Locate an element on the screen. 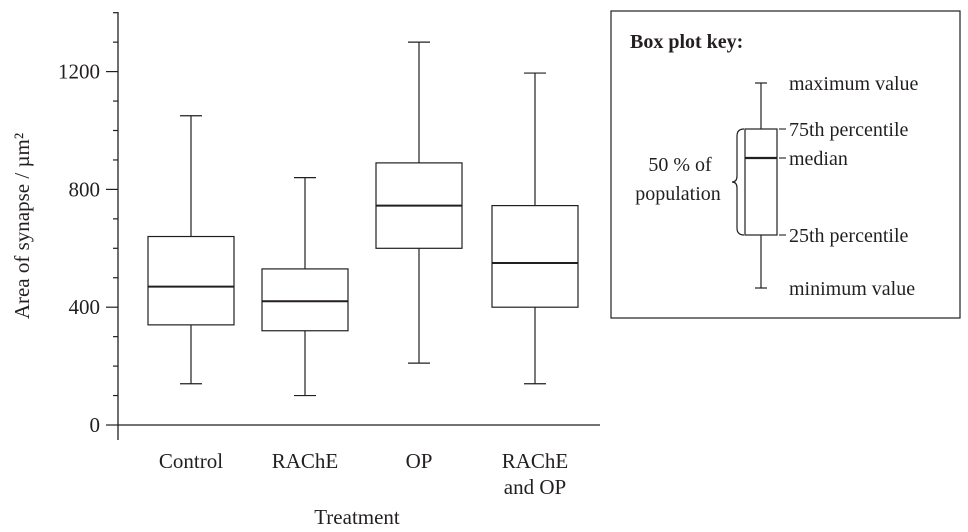 The width and height of the screenshot is (968, 532). x-axis-title: Treatment is located at coordinates (357, 517).